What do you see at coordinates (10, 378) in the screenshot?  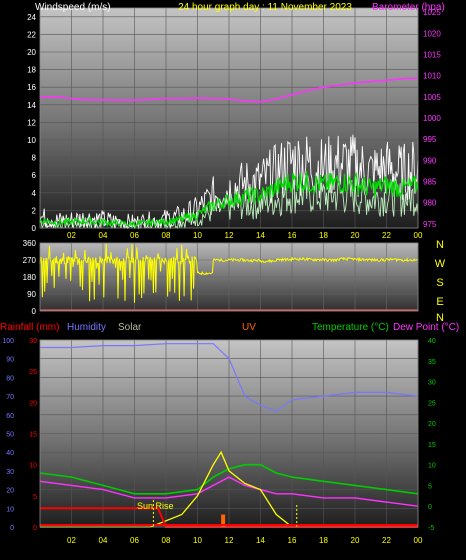 I see `humidity-y-tick-label: 80` at bounding box center [10, 378].